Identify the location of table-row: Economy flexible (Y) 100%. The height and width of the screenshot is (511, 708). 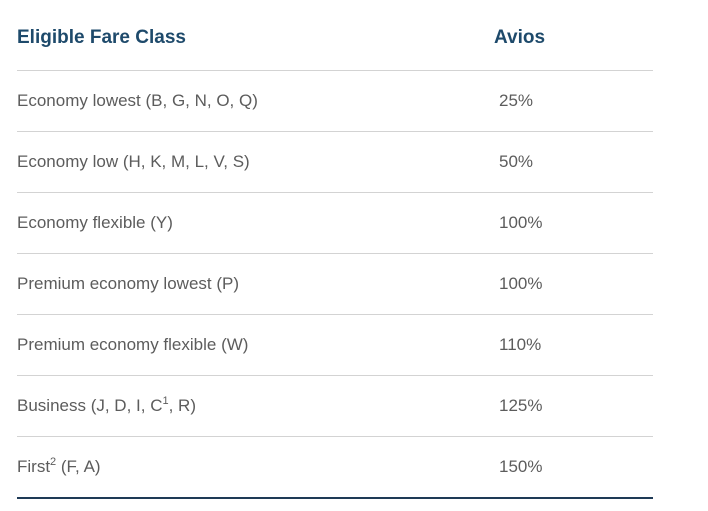
(335, 223).